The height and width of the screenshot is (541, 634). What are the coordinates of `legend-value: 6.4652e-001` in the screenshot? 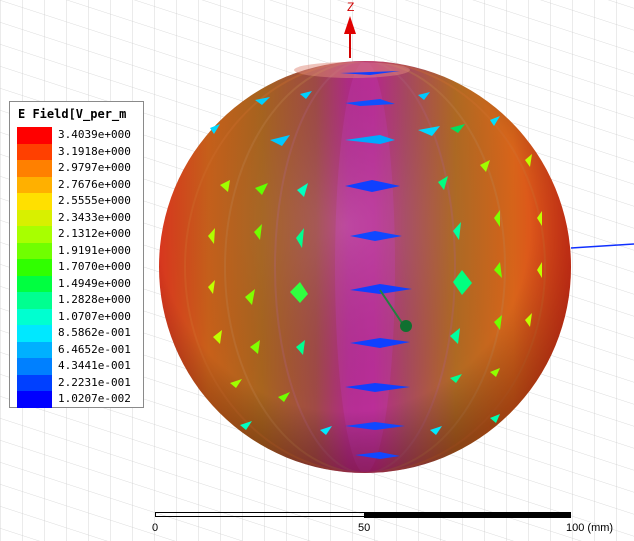 It's located at (94, 349).